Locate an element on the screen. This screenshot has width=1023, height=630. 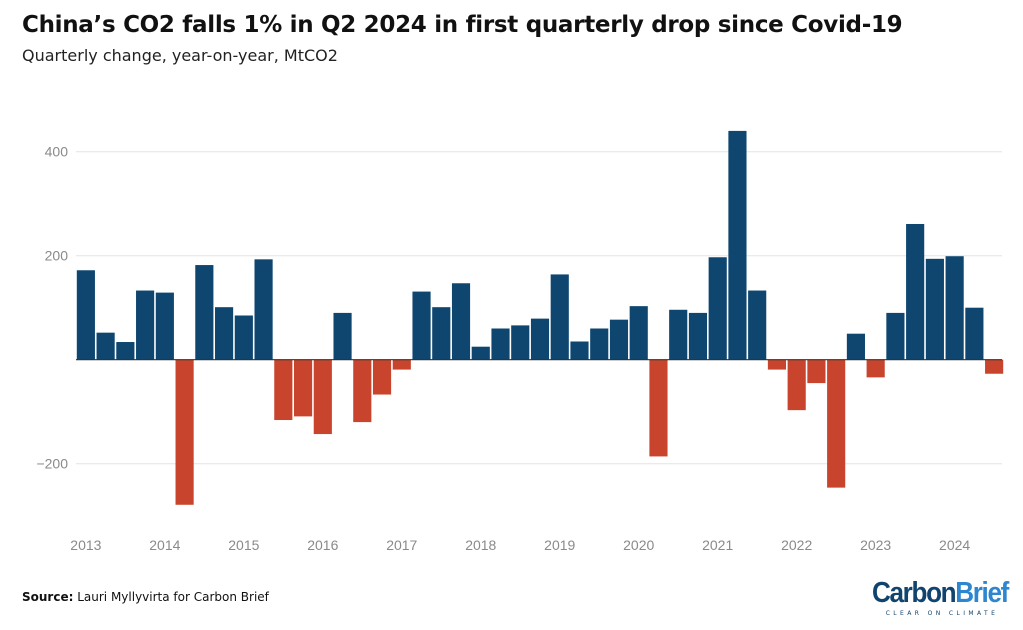
x-tick-label: 2016 is located at coordinates (322, 545).